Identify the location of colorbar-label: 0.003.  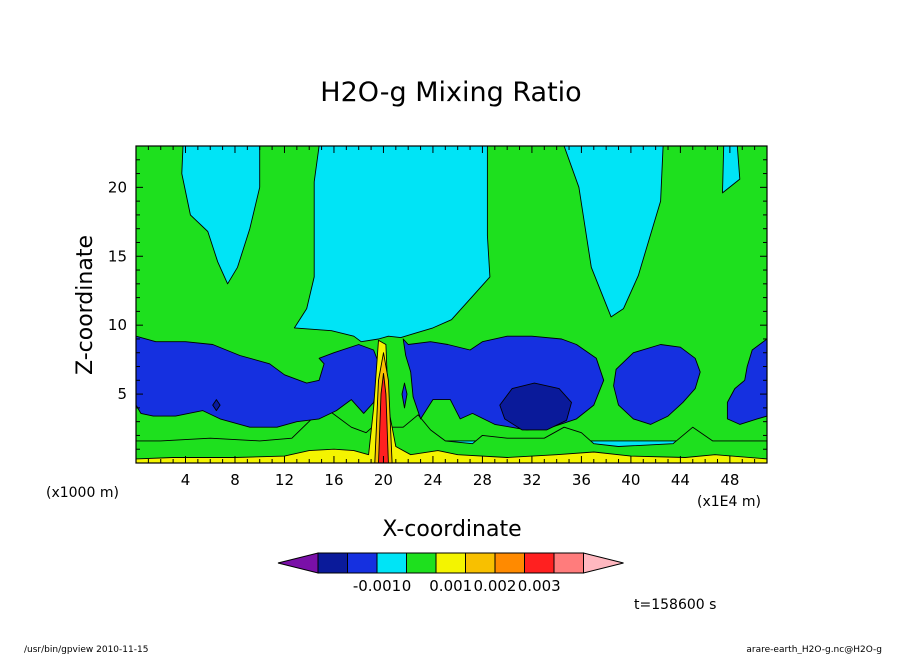
(539, 586).